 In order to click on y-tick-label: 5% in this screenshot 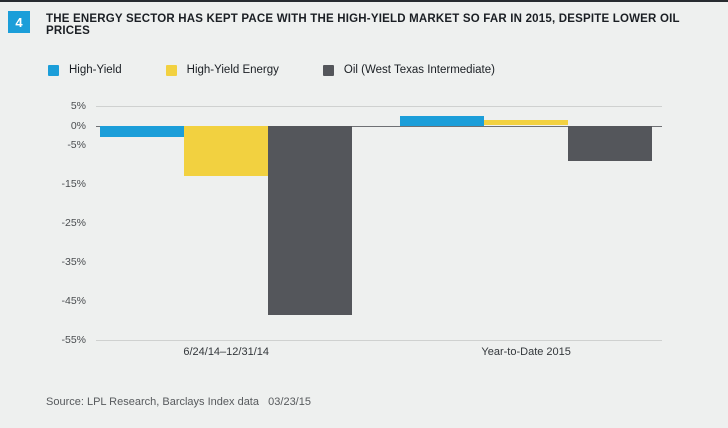, I will do `click(78, 106)`.